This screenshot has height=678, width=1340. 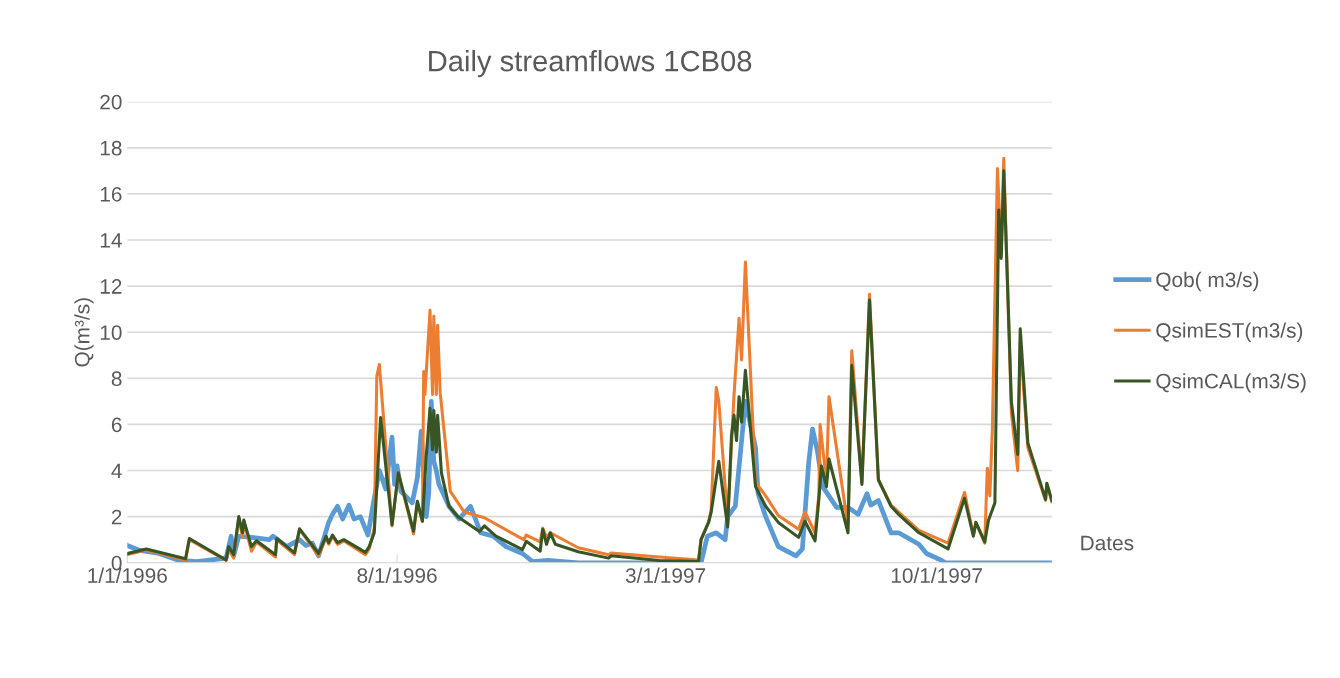 I want to click on legend-label: Qob( m3/s), so click(x=1207, y=281).